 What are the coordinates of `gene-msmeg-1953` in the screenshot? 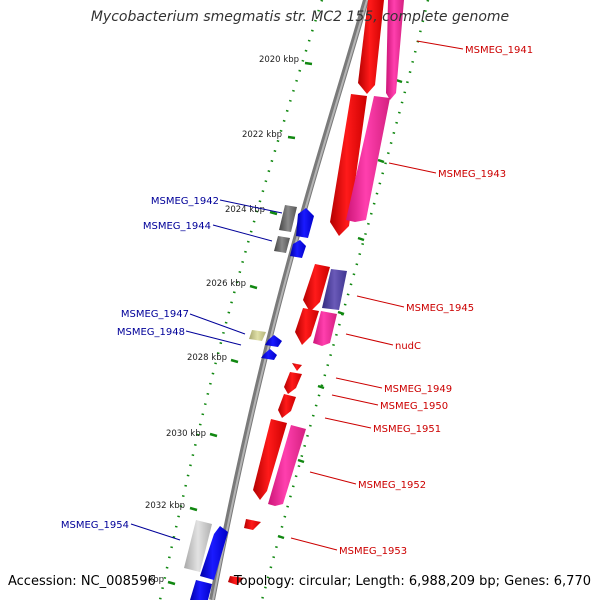 It's located at (252, 524).